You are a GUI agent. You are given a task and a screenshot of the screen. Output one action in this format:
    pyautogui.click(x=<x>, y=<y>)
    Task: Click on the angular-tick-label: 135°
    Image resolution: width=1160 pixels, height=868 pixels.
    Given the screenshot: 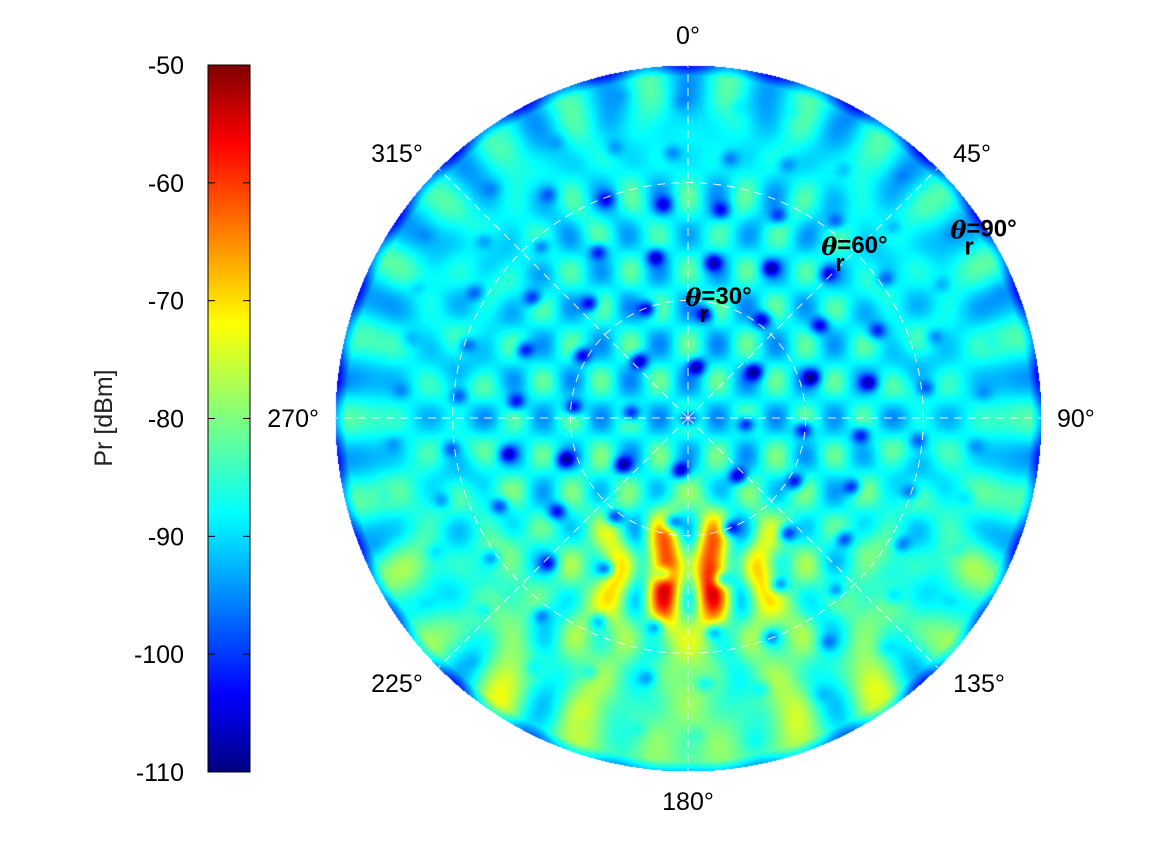 What is the action you would take?
    pyautogui.click(x=979, y=684)
    